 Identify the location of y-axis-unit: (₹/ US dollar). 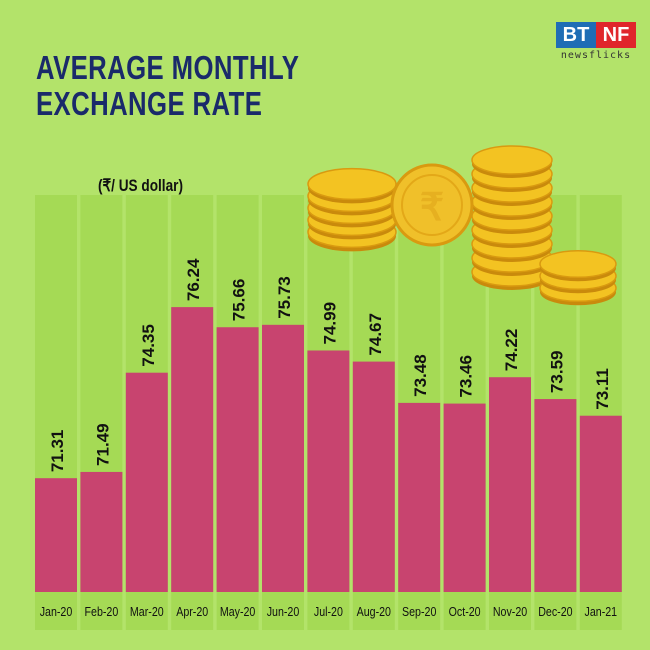
(140, 185).